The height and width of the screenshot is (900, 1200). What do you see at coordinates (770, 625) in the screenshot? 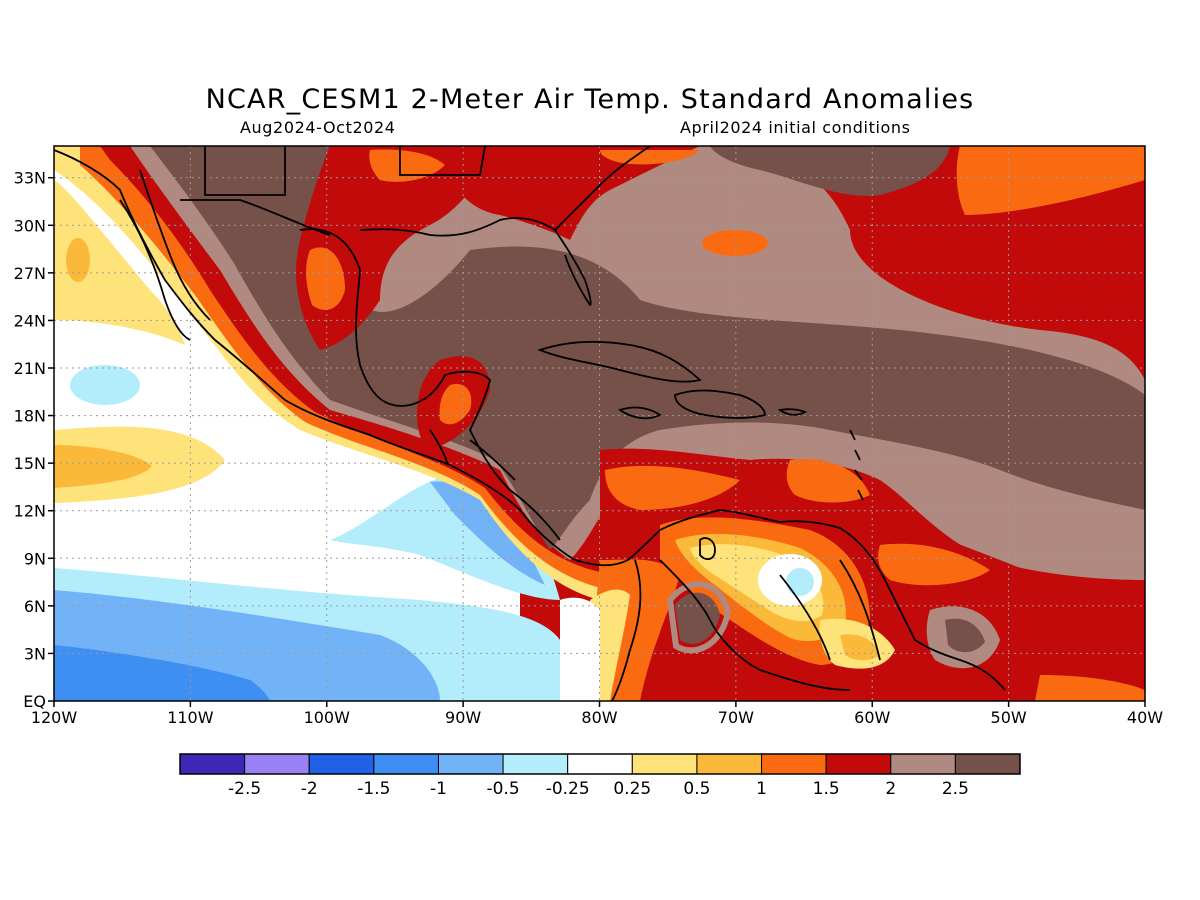
I see `south-america-borders` at bounding box center [770, 625].